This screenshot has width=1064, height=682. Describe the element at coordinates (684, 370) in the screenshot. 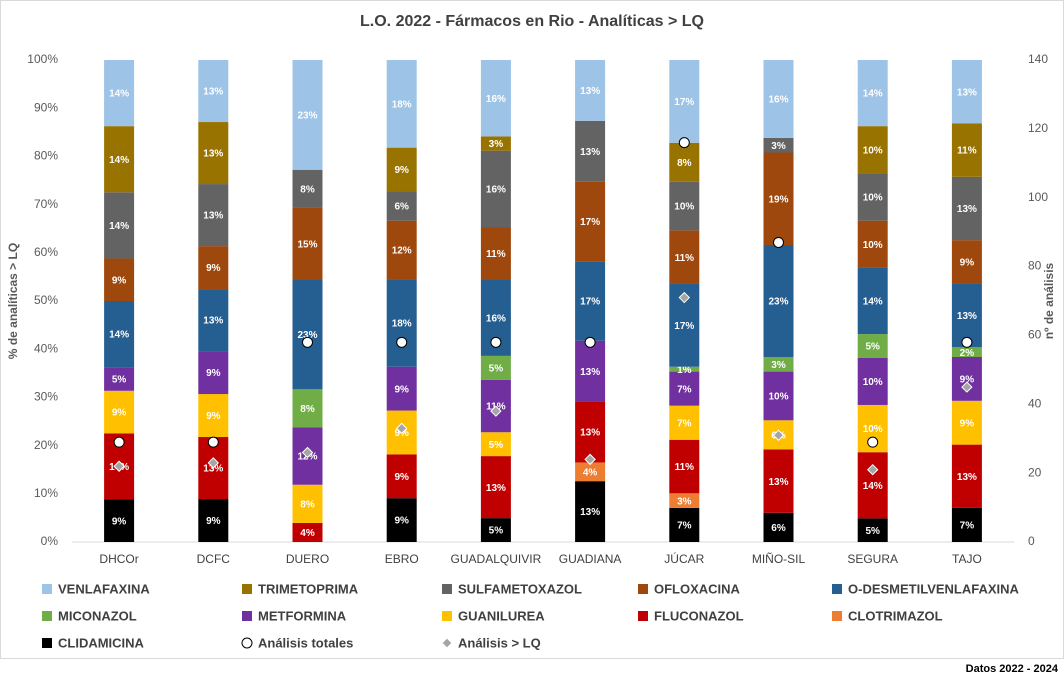

I see `data-label: 1%` at that location.